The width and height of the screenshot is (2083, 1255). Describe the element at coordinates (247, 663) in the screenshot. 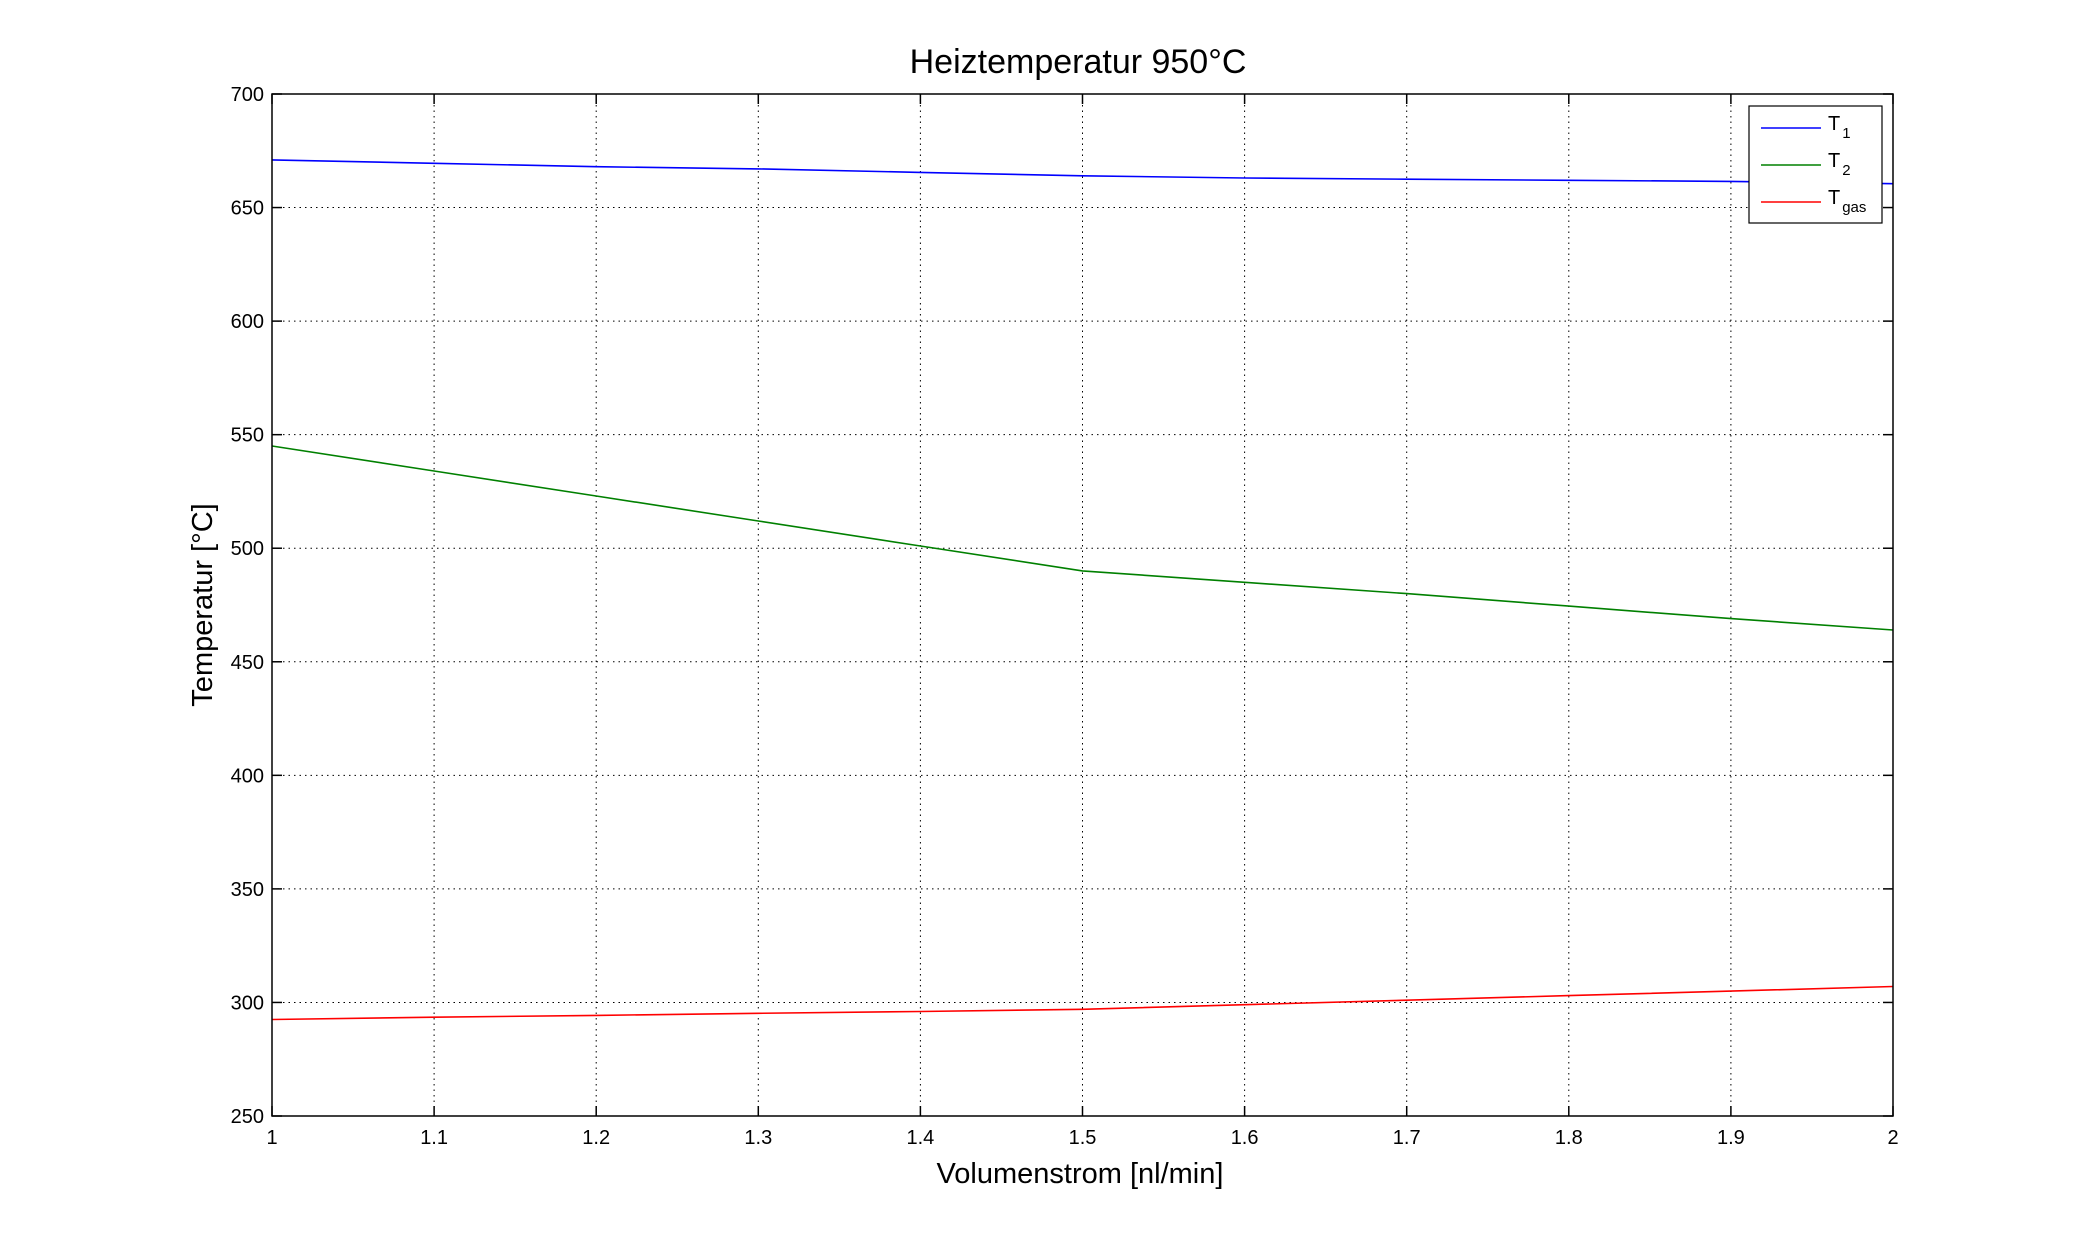

I see `y-tick-label: 450` at that location.